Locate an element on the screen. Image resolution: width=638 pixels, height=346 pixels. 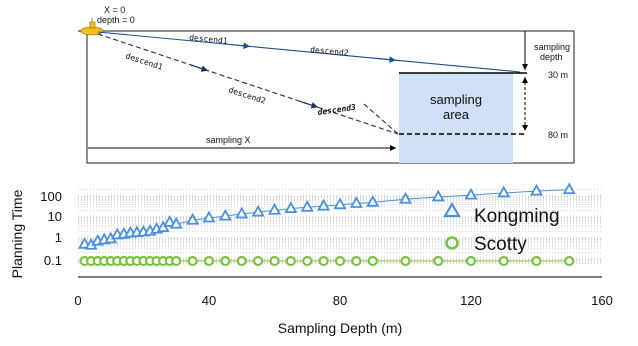
label-depth-30: 30 m is located at coordinates (558, 75).